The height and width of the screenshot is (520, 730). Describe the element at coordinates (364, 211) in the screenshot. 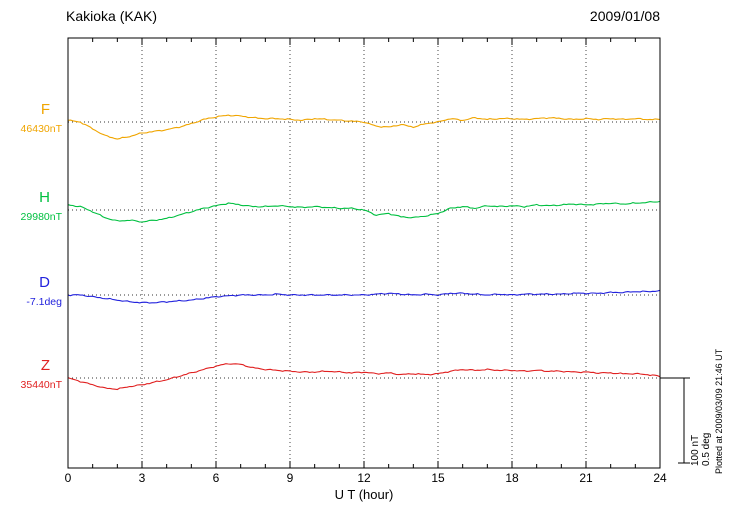

I see `trace-H` at that location.